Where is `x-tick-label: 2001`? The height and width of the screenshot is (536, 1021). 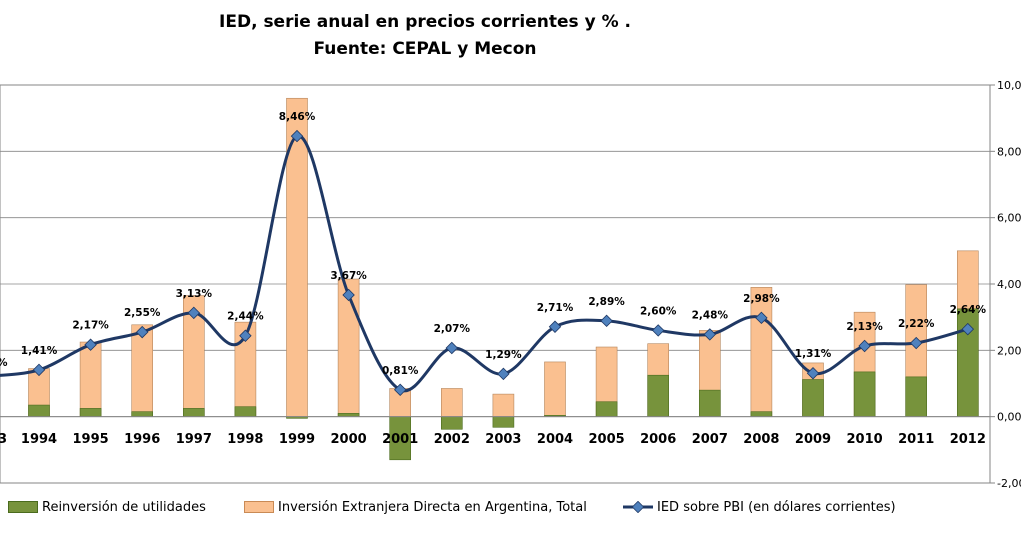 x-tick-label: 2001 is located at coordinates (400, 439).